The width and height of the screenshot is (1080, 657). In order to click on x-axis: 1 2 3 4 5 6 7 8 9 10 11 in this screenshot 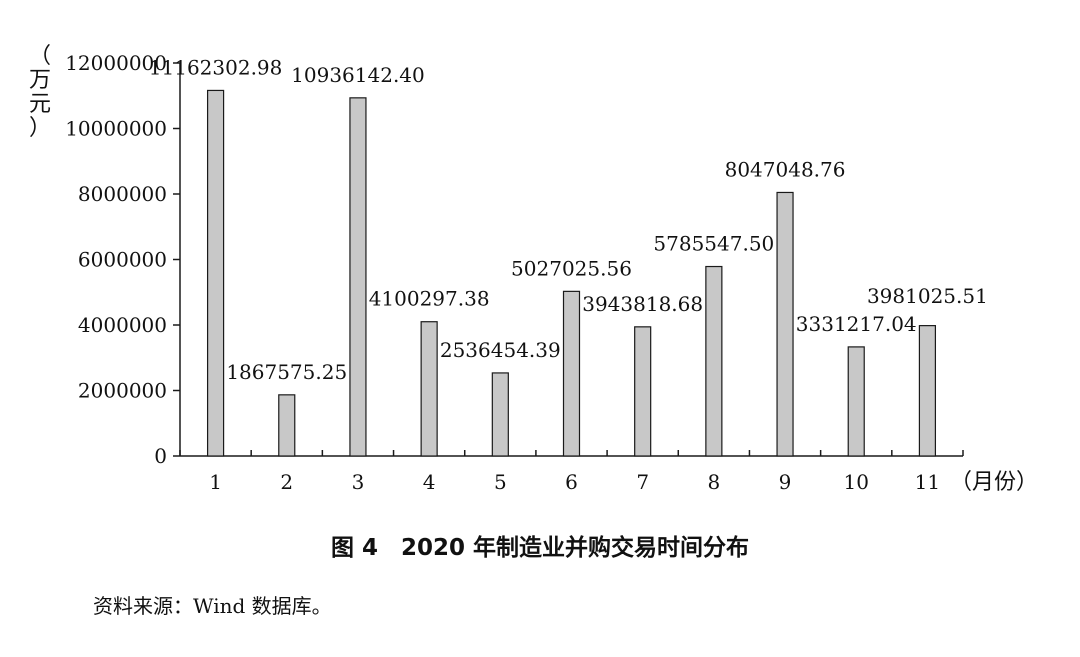, I will do `click(571, 472)`.